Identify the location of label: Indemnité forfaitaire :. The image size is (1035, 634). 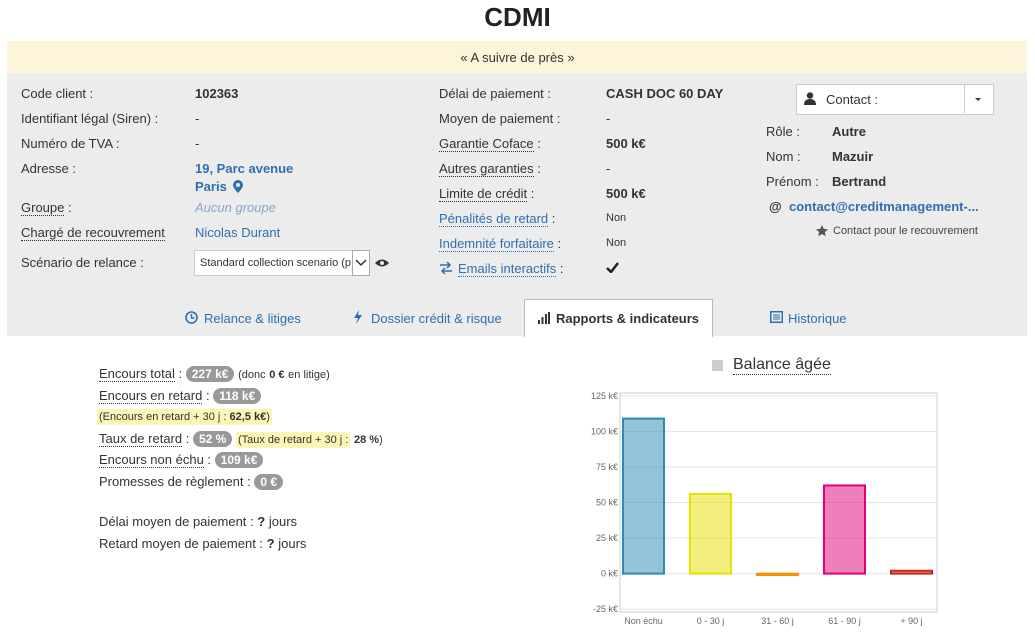
(500, 244).